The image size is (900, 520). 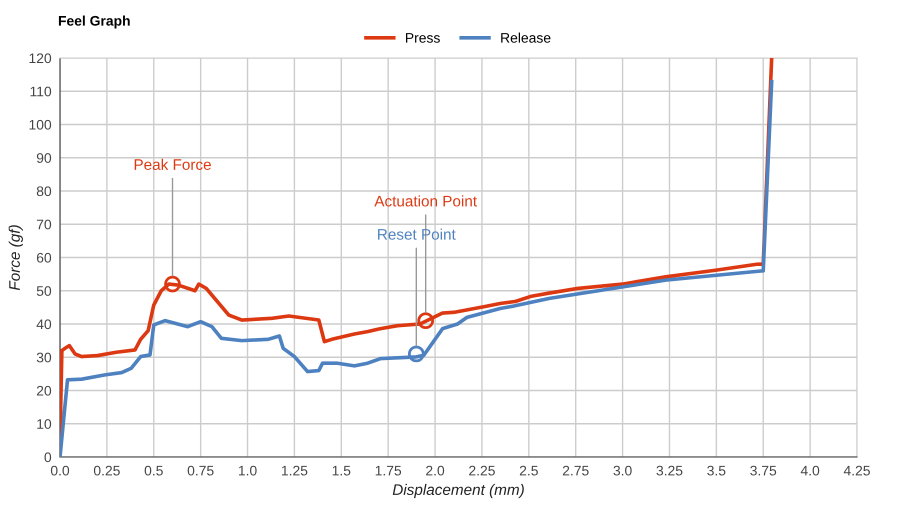 What do you see at coordinates (529, 471) in the screenshot?
I see `x-tick-label: 2.5` at bounding box center [529, 471].